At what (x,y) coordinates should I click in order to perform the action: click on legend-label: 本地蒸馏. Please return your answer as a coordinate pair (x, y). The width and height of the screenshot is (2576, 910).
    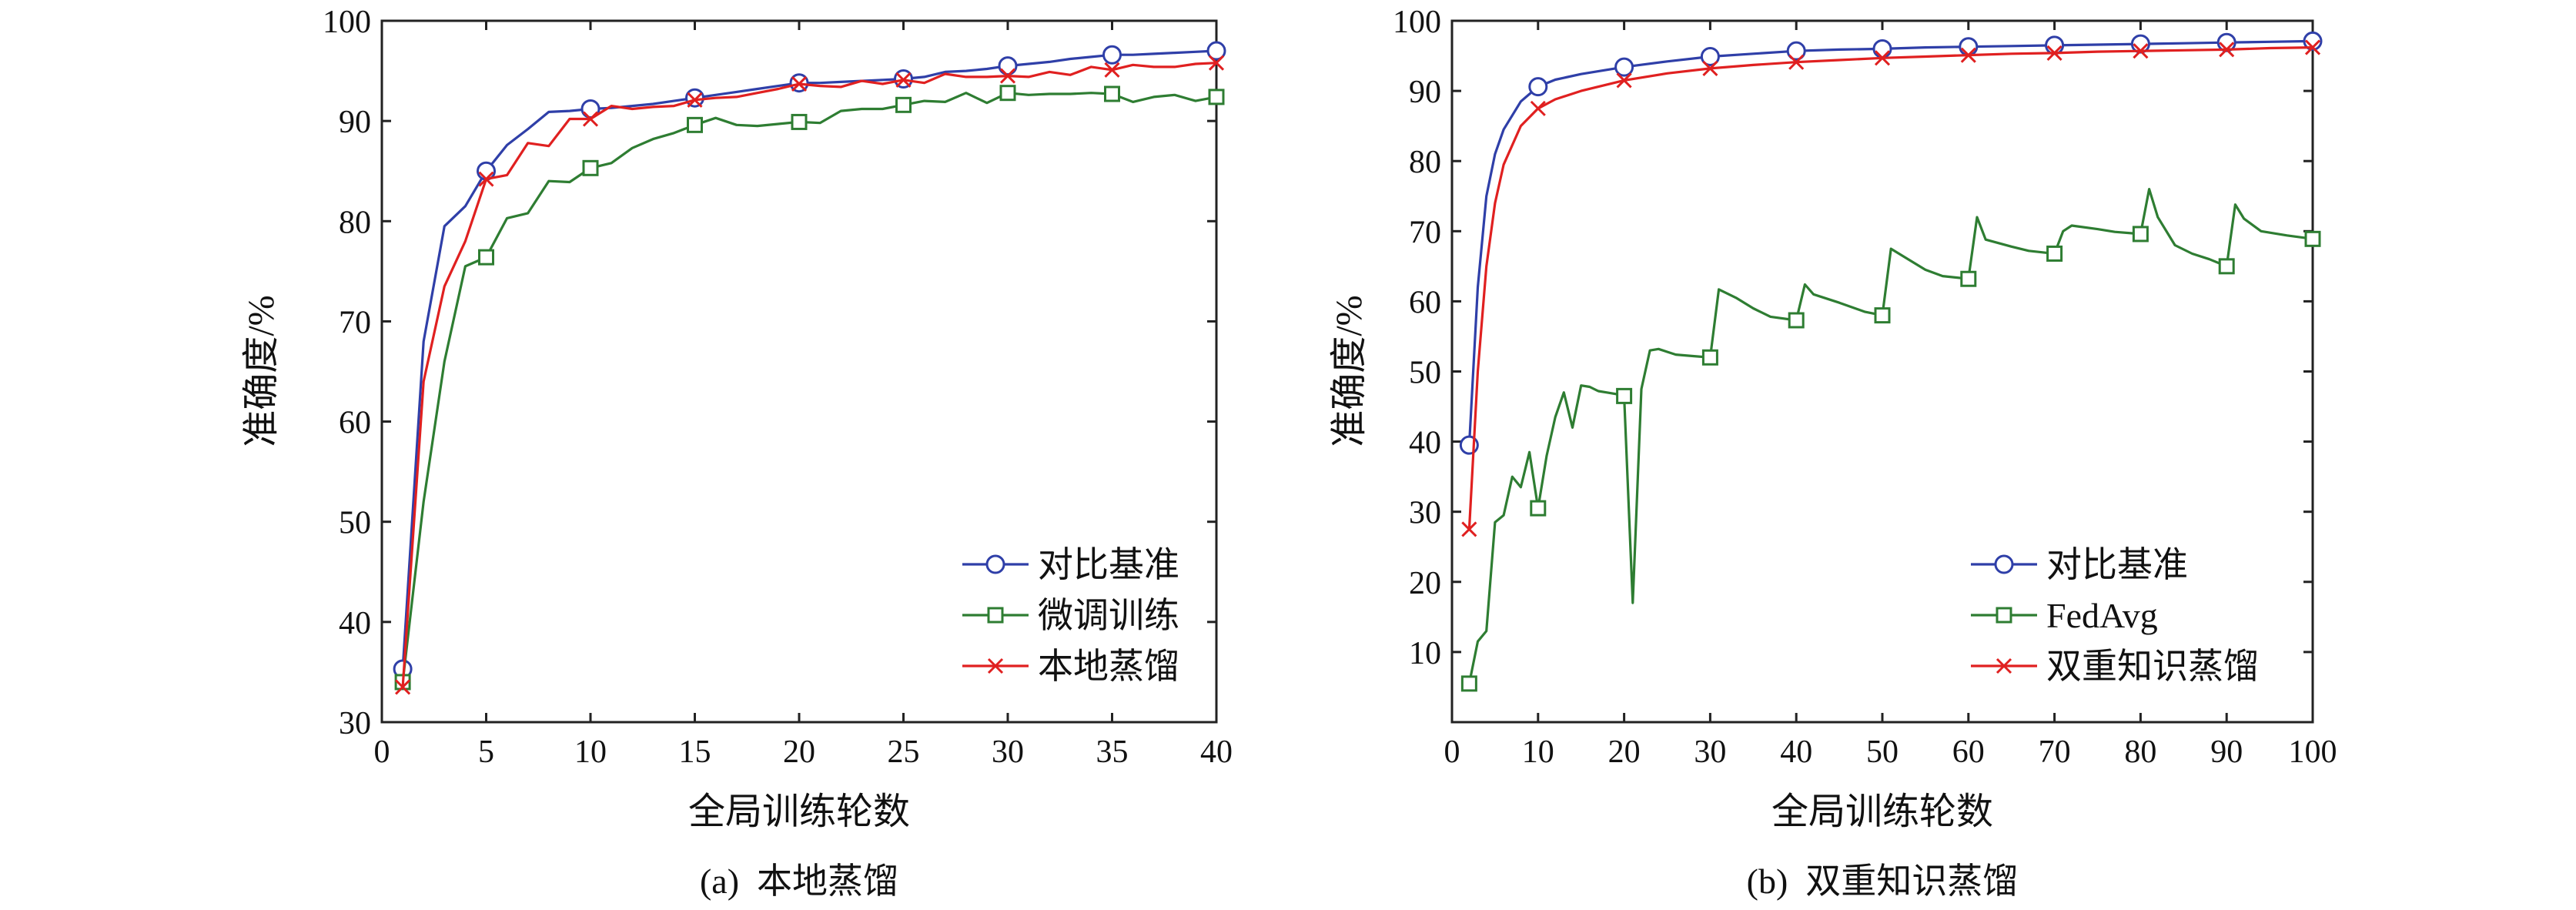
    Looking at the image, I should click on (1108, 666).